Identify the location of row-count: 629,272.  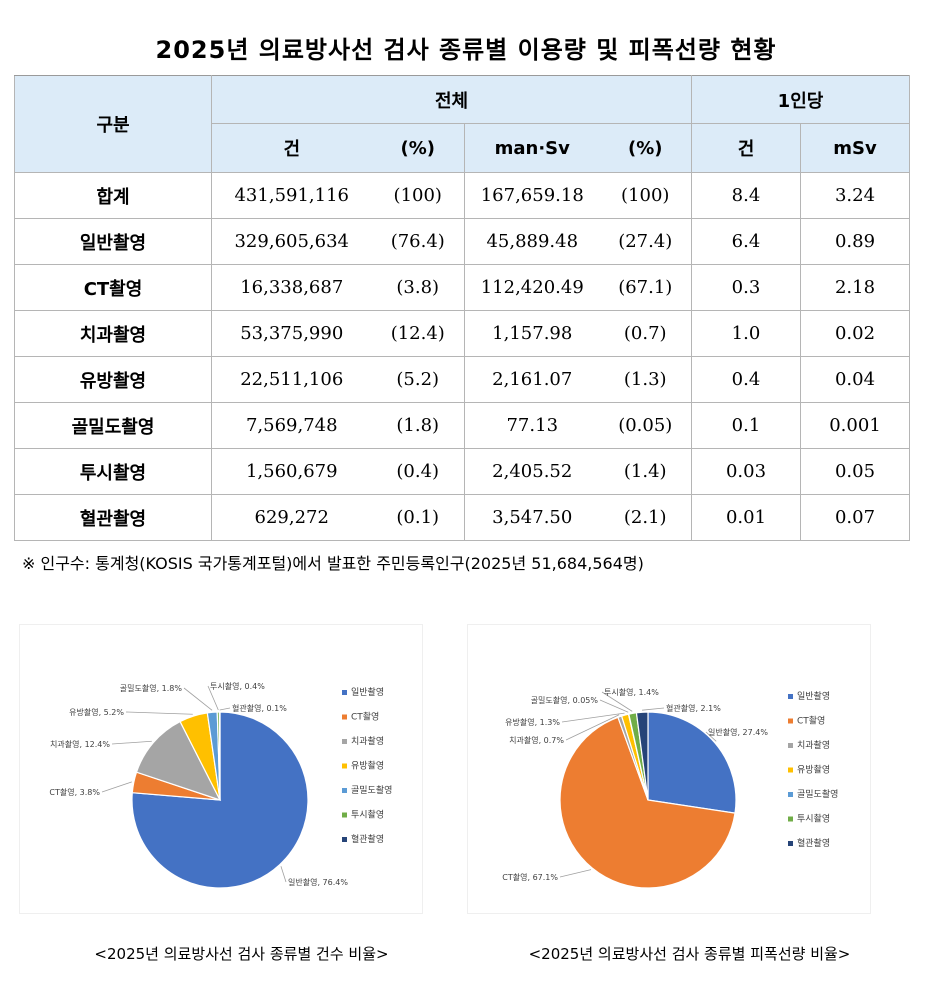
(291, 517).